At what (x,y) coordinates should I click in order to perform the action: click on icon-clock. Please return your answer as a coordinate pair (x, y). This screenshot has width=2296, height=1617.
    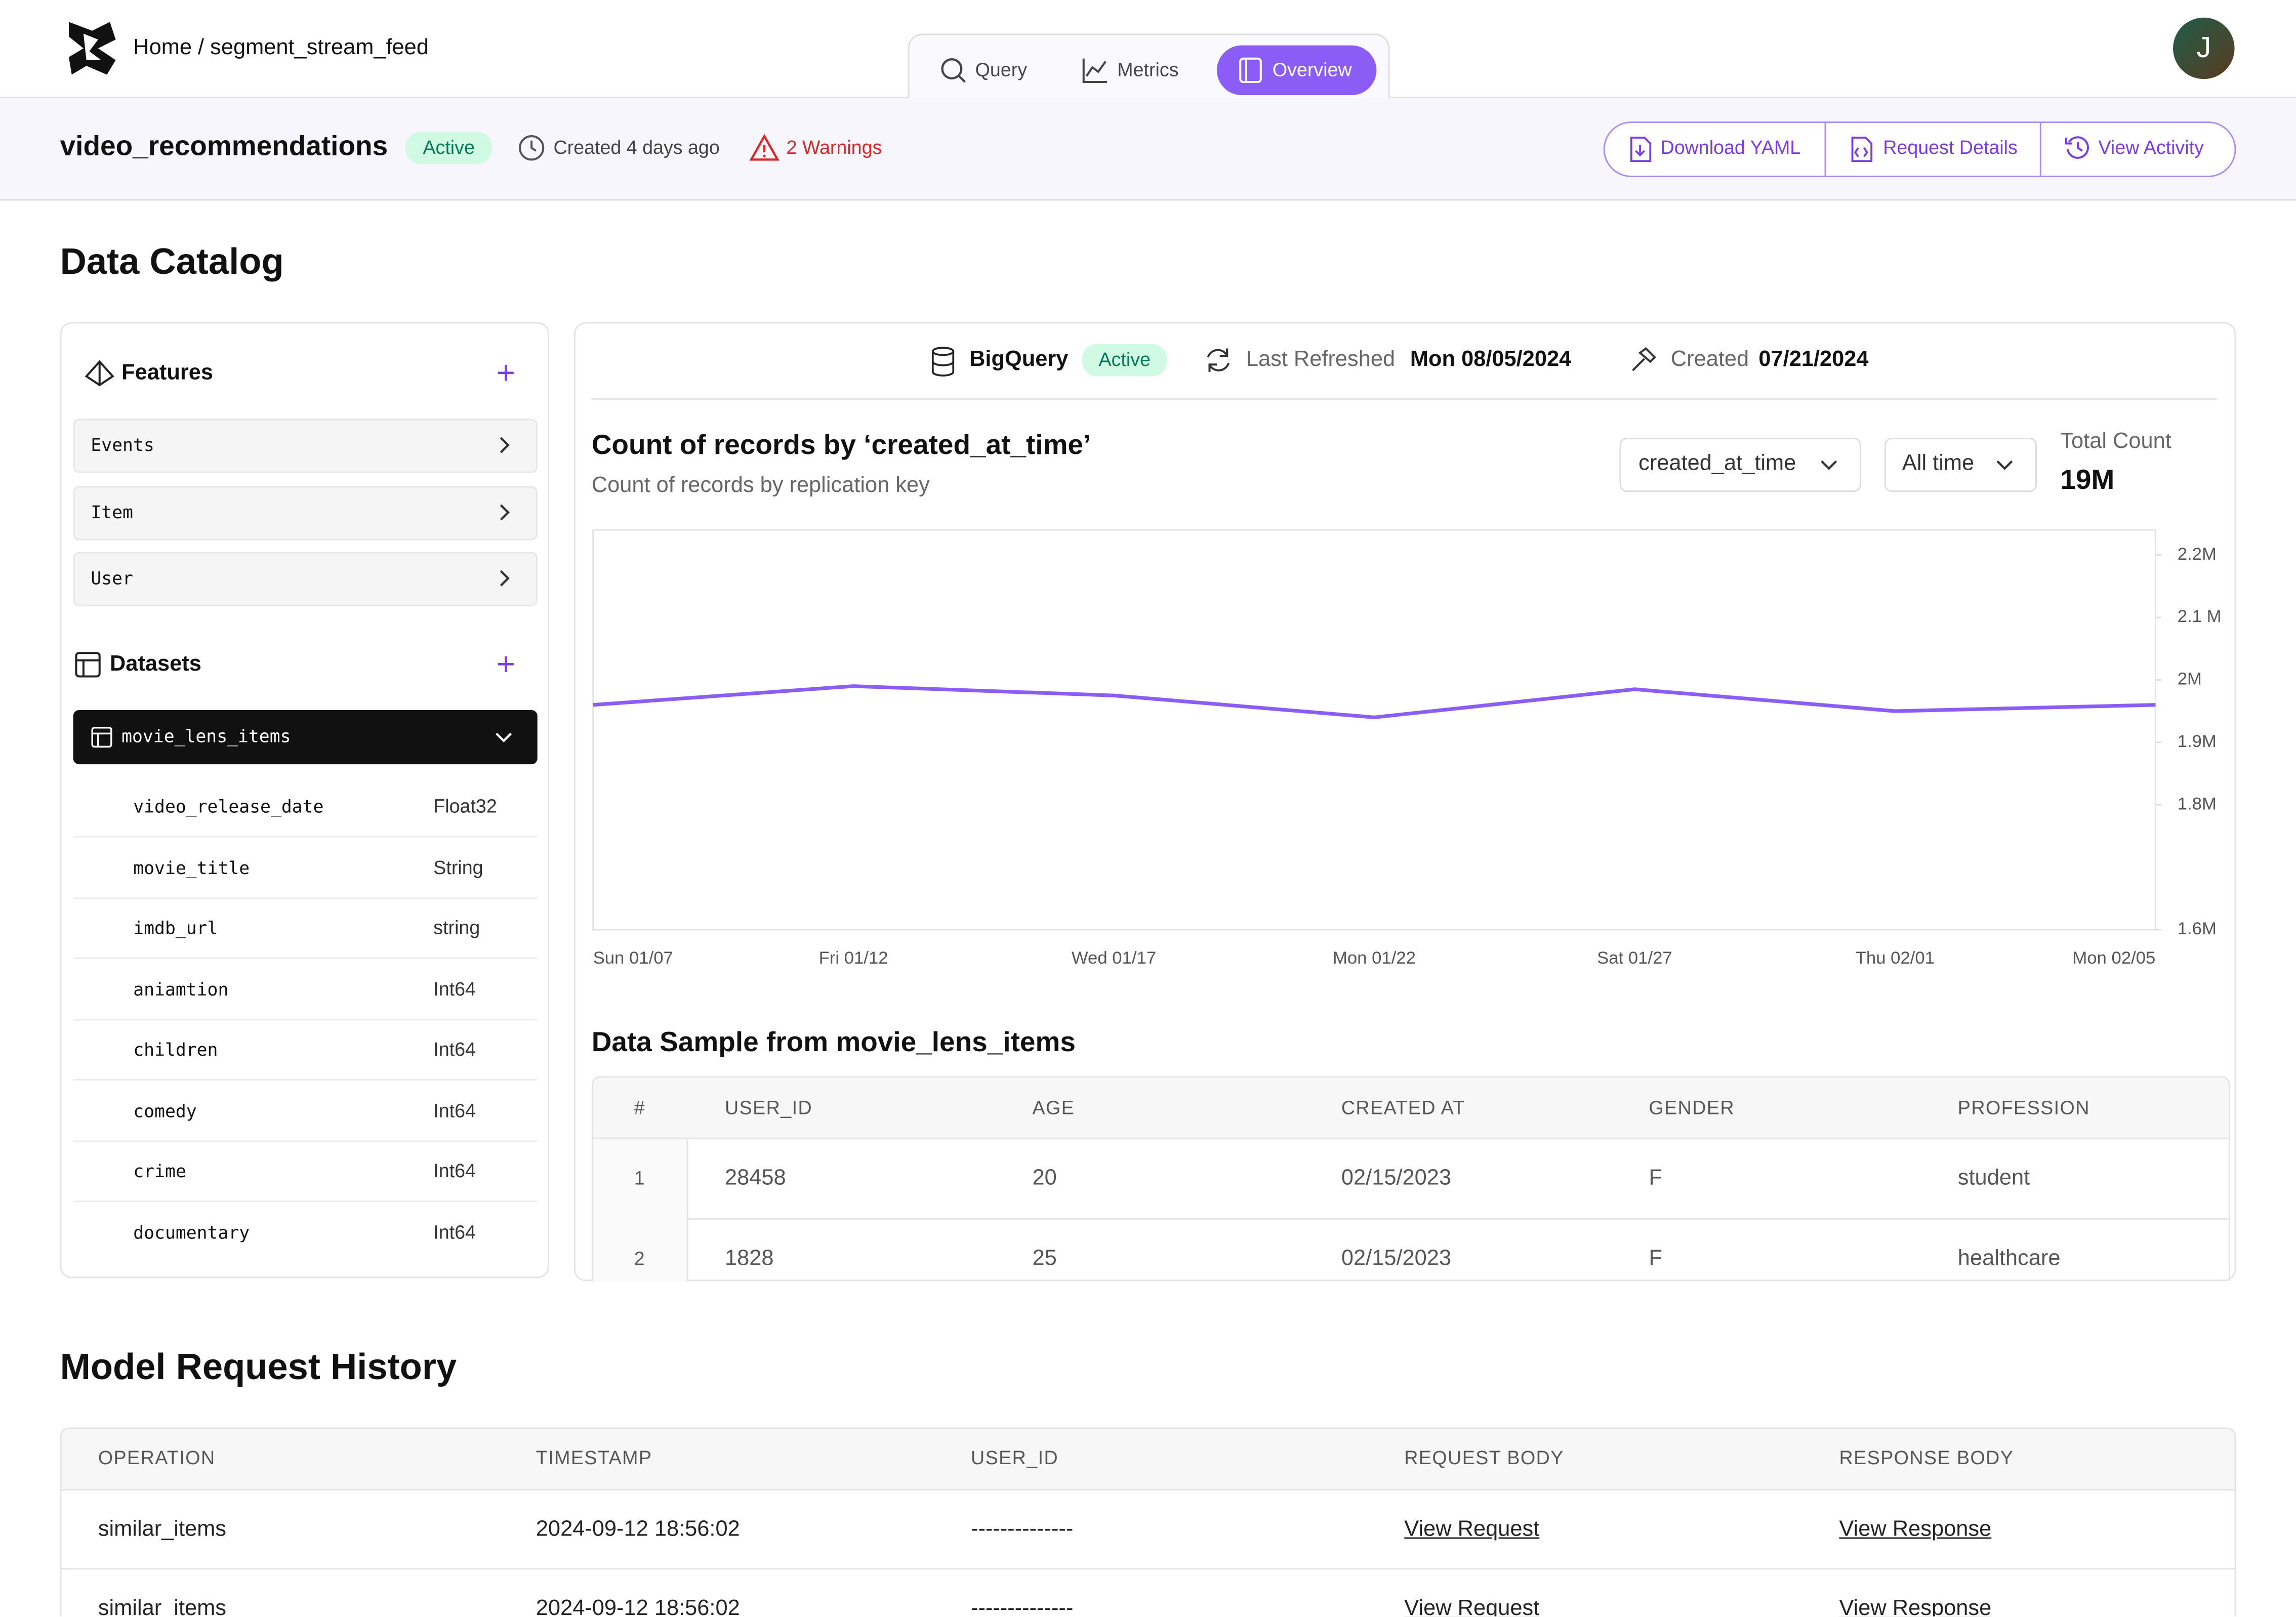
    Looking at the image, I should click on (531, 148).